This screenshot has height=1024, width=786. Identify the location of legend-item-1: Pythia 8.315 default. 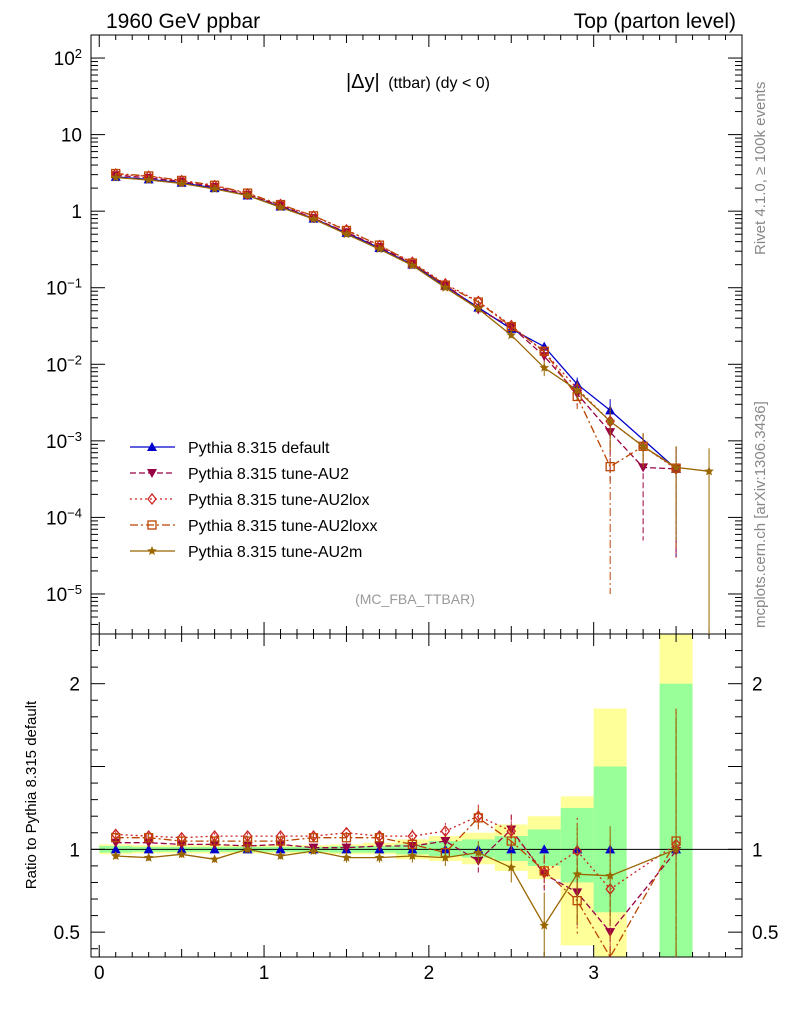
(230, 448).